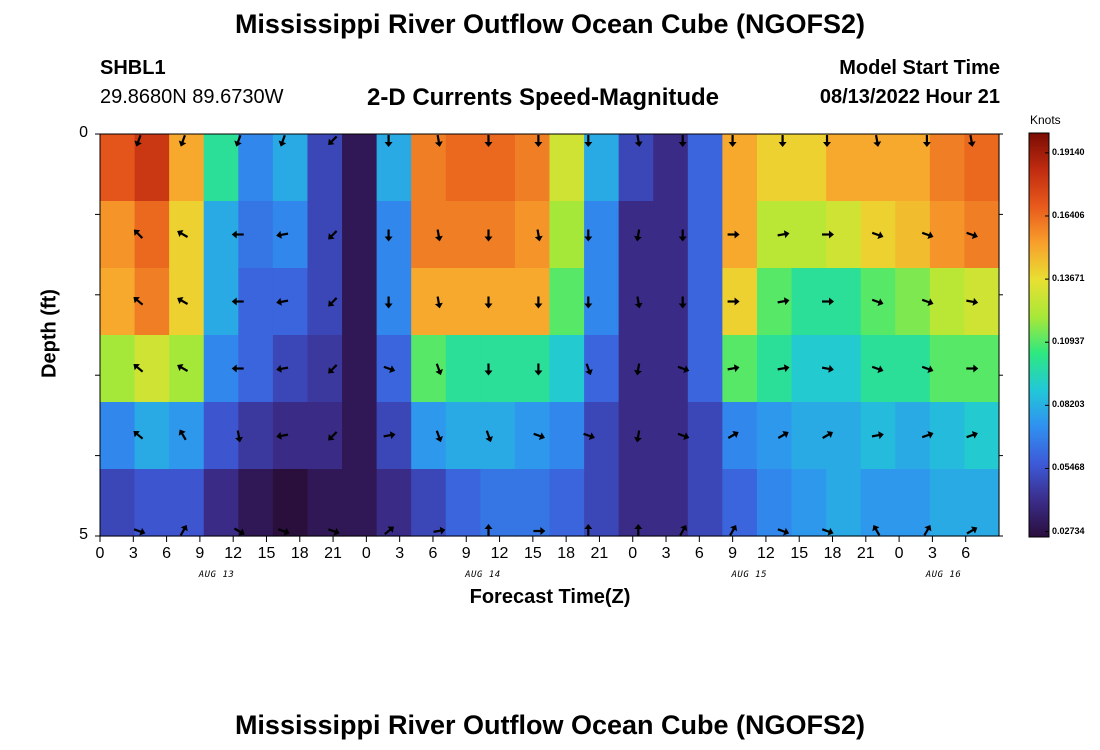 The image size is (1100, 750). I want to click on x-tick-label: 12, so click(499, 553).